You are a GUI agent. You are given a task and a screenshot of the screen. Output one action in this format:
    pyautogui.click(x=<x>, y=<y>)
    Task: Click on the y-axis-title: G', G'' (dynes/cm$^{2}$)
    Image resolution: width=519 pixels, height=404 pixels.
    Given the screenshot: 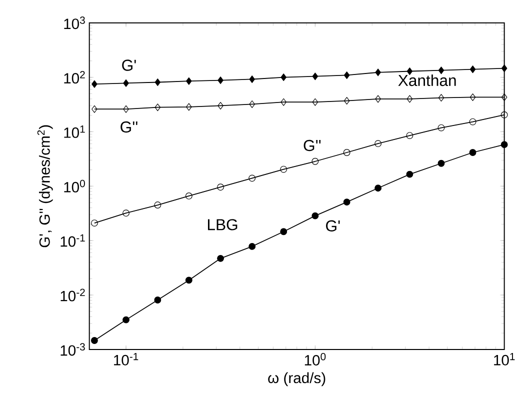 What is the action you would take?
    pyautogui.click(x=45, y=186)
    